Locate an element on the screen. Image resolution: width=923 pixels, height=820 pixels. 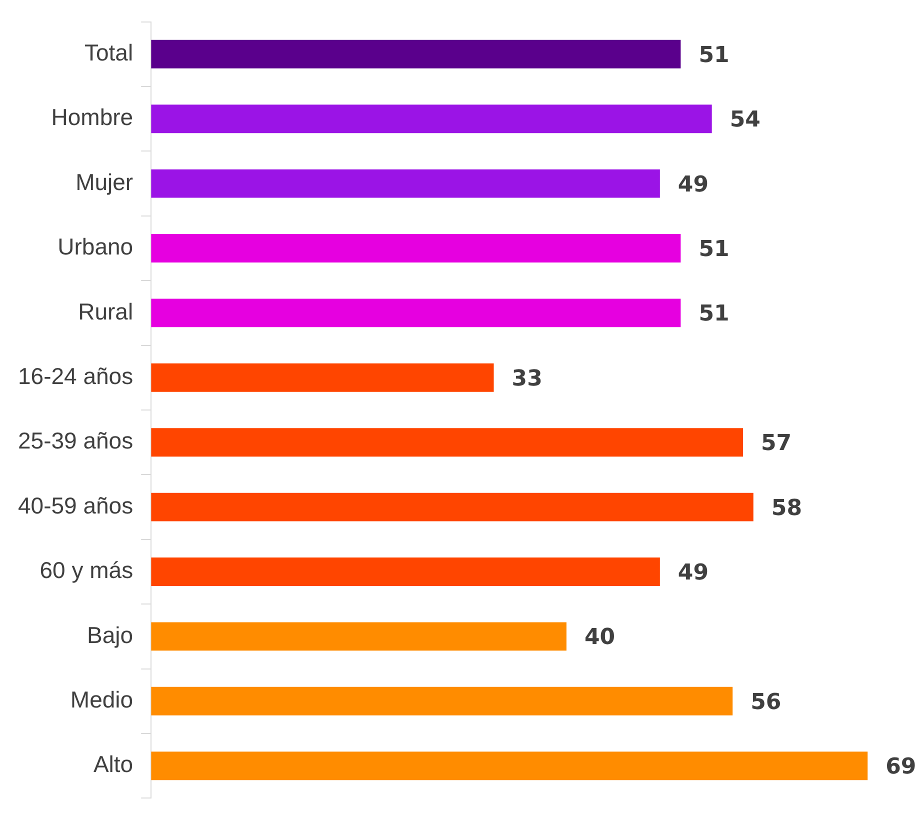
y-tick-label: Medio is located at coordinates (102, 699).